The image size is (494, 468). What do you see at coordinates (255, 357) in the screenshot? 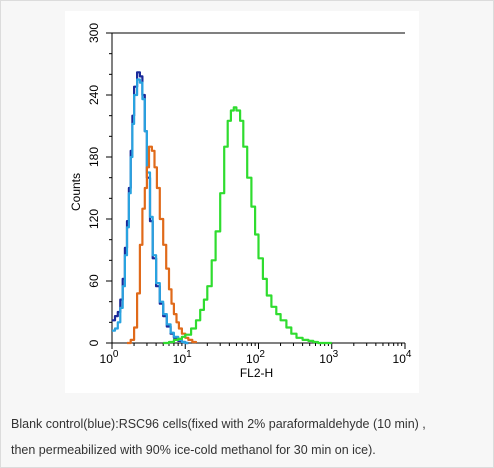
I see `x-tick-label: 10²` at bounding box center [255, 357].